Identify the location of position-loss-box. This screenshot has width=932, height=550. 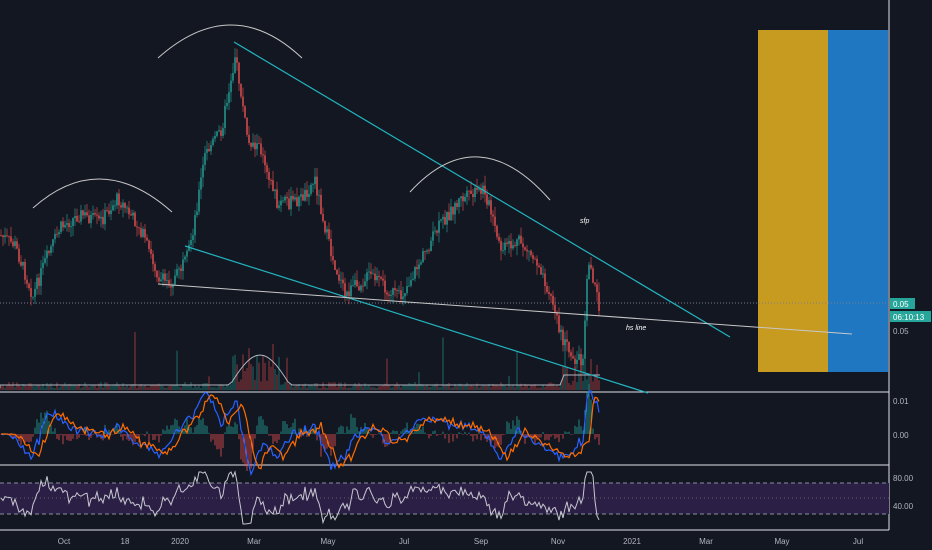
(858, 201).